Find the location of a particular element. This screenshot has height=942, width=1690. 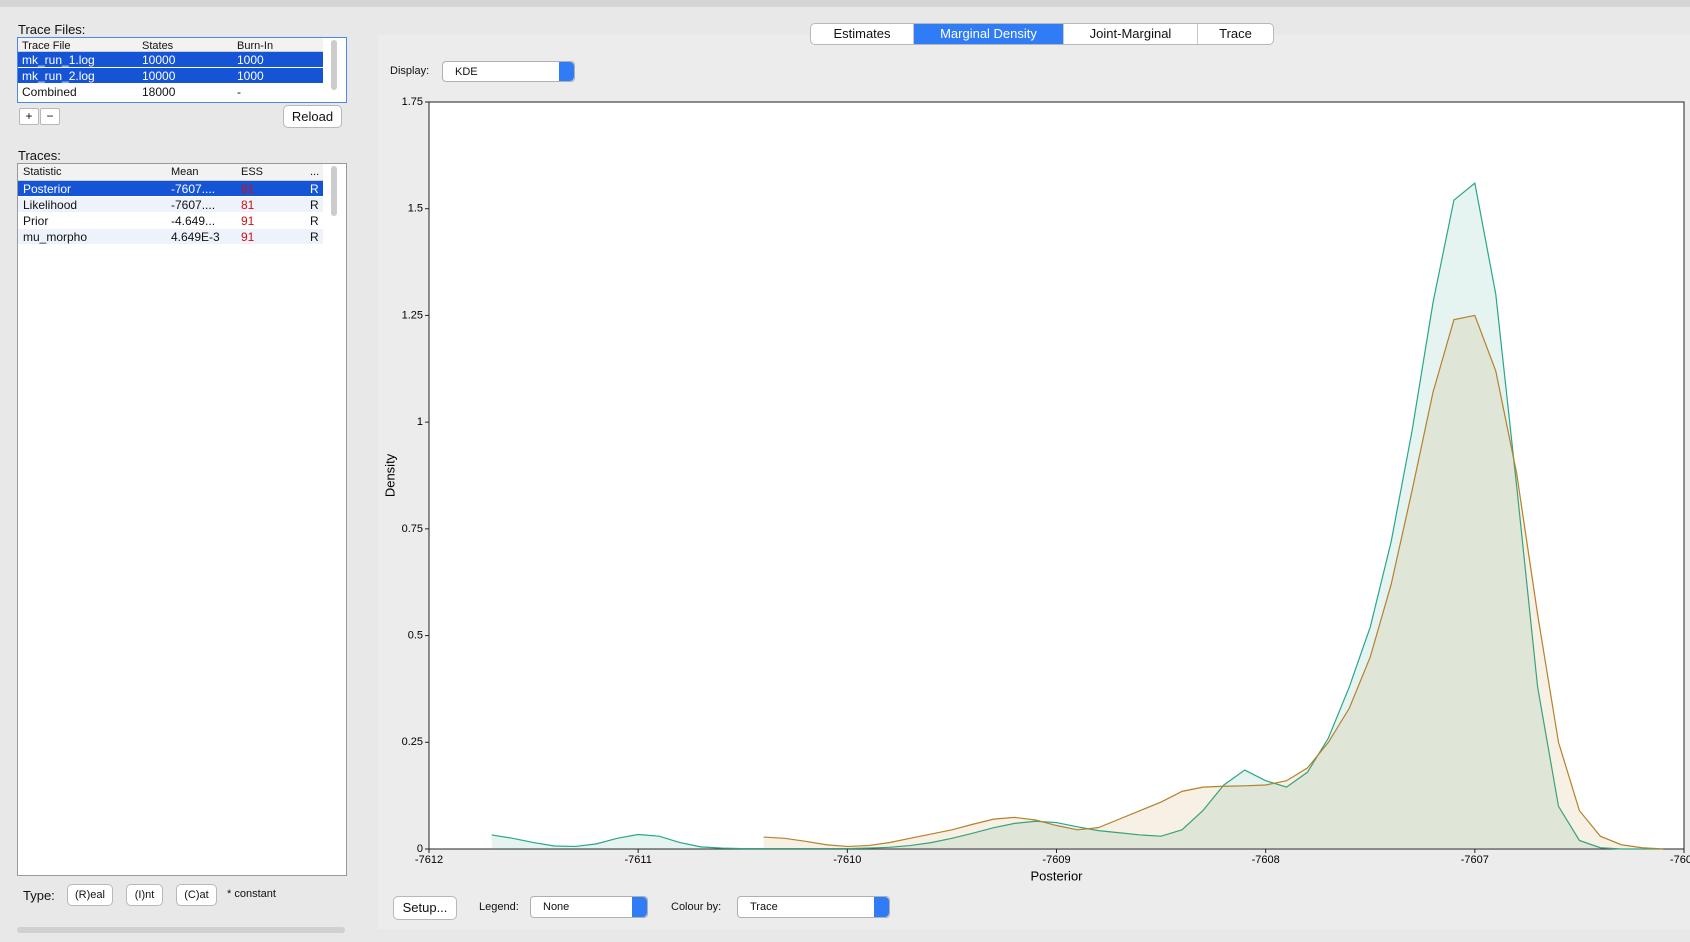

trace-files-label: Trace Files: is located at coordinates (52, 29).